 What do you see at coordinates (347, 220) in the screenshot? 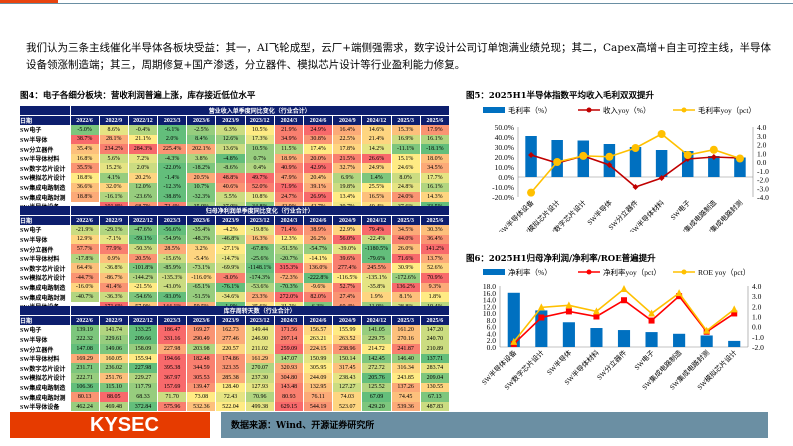
I see `column-header: 2024/9` at bounding box center [347, 220].